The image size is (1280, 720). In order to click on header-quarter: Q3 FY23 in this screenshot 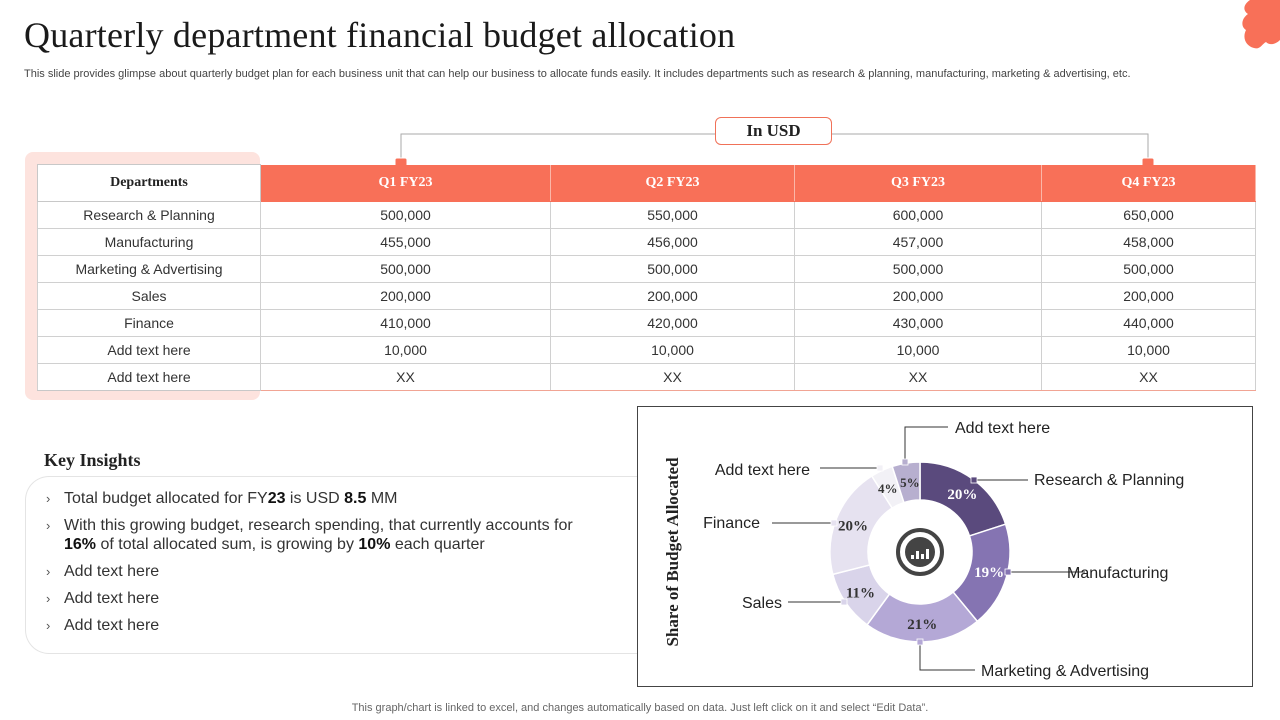, I will do `click(918, 183)`.